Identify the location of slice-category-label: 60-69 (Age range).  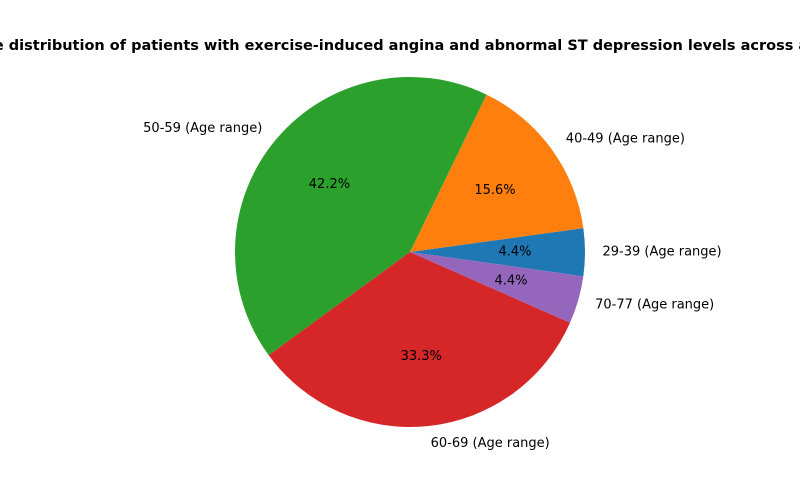
(490, 443).